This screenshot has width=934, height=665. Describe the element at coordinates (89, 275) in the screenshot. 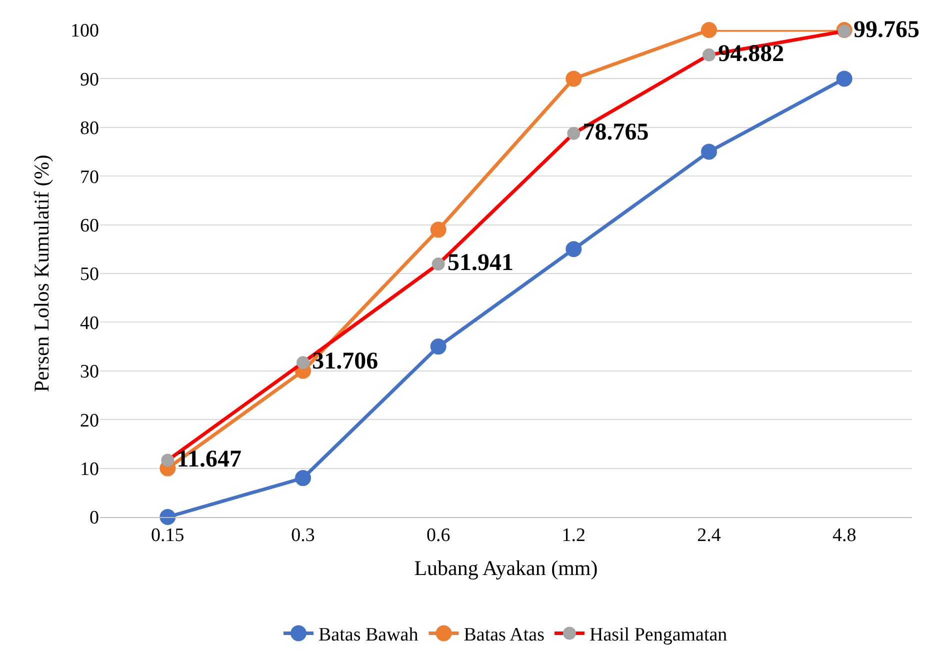

I see `y-tick-label: 50` at that location.